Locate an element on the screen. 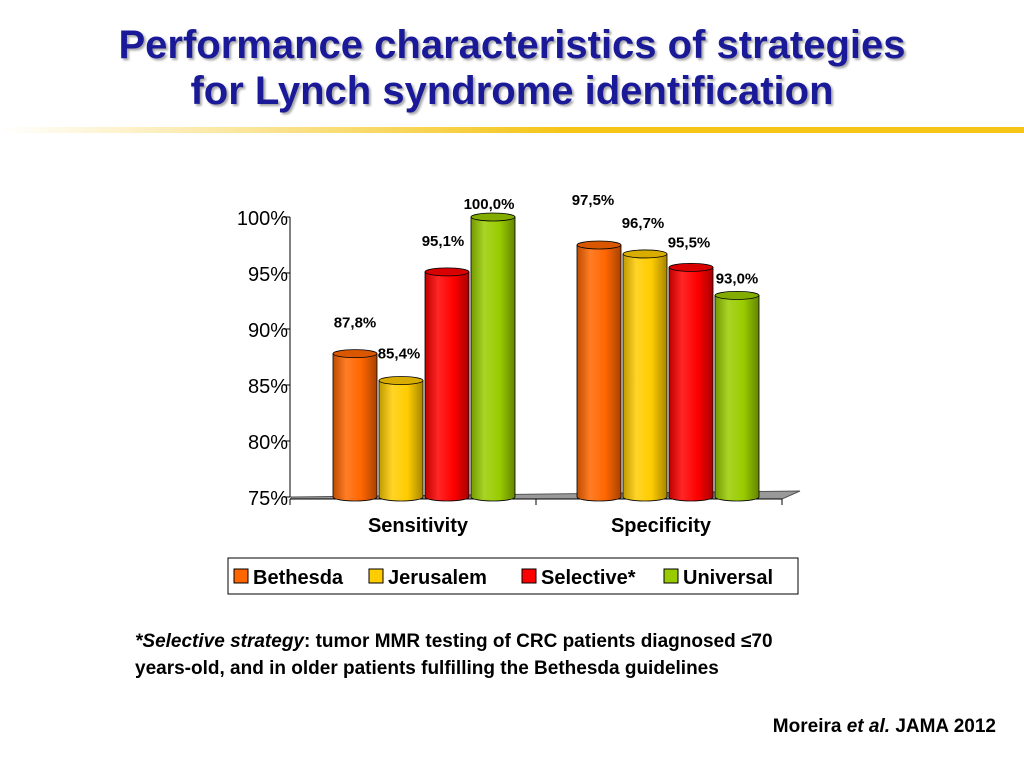  citation-etal: et al. is located at coordinates (868, 726).